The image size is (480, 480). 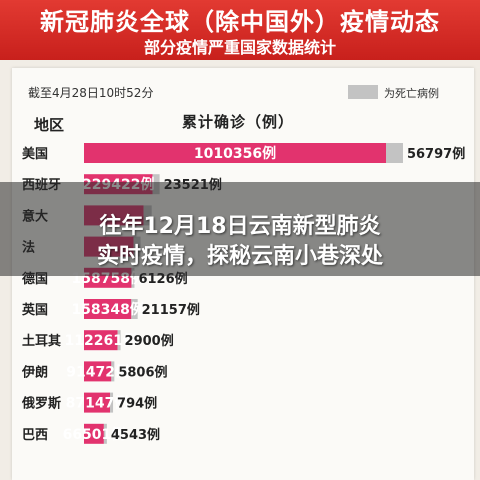 What do you see at coordinates (411, 93) in the screenshot?
I see `legend-label-deaths: 为死亡病例` at bounding box center [411, 93].